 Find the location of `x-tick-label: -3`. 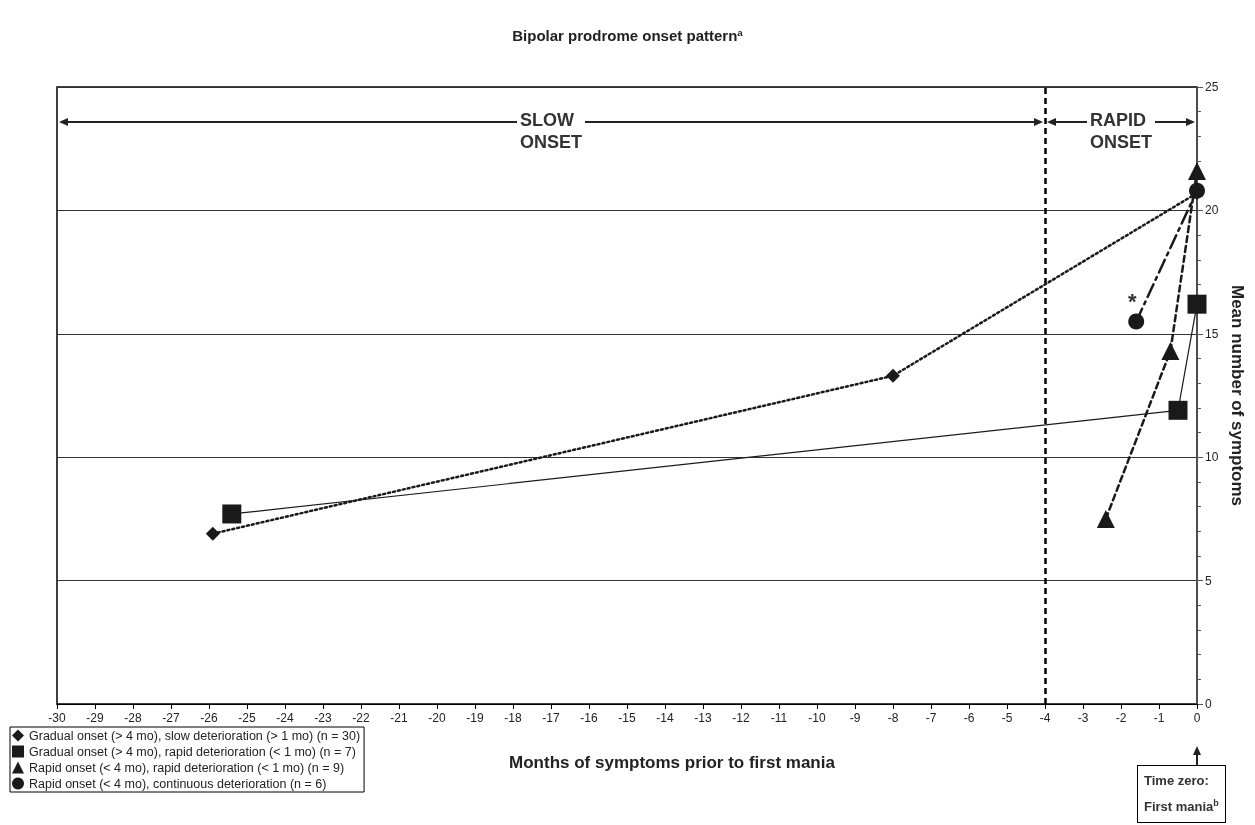

x-tick-label: -3 is located at coordinates (1083, 718).